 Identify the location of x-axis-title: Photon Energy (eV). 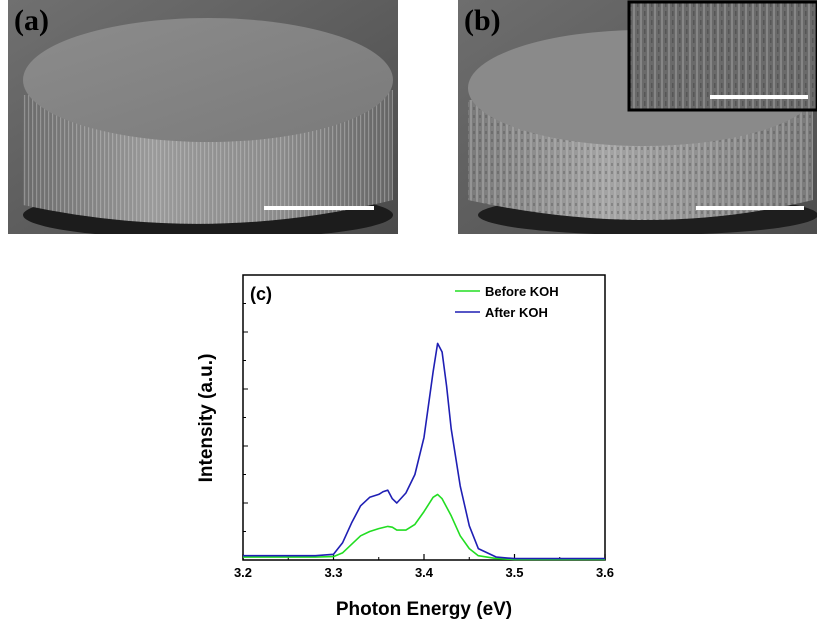
(424, 609).